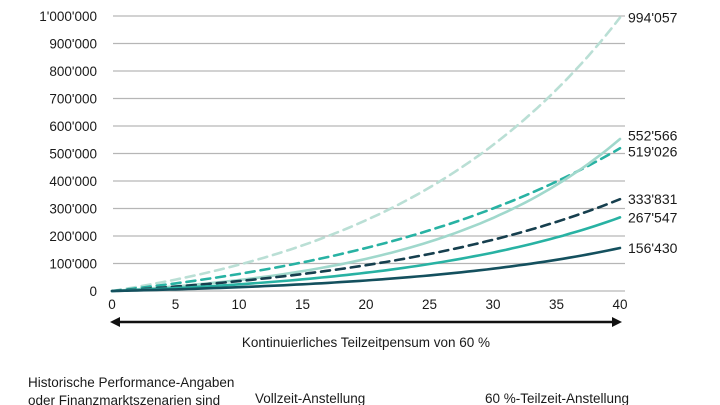  What do you see at coordinates (73, 71) in the screenshot?
I see `y-tick-label: 800'000` at bounding box center [73, 71].